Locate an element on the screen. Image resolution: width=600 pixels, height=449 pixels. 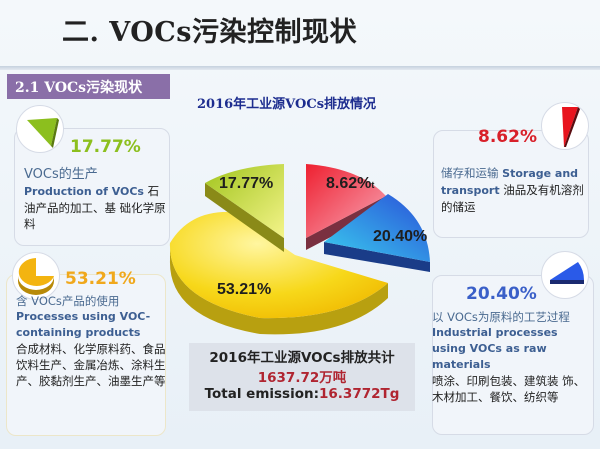
pie-slice-industrial is located at coordinates (377, 233).